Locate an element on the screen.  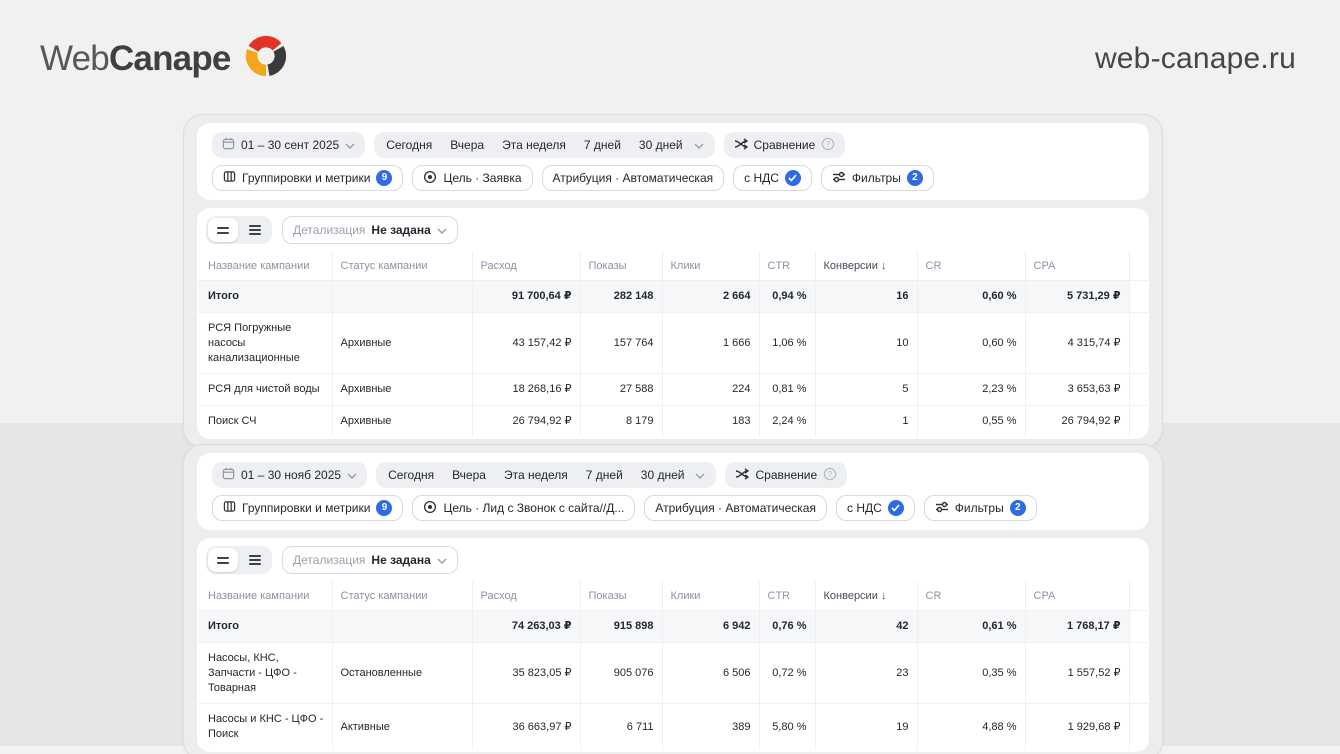
metric-cell: 0,60 % is located at coordinates (970, 296).